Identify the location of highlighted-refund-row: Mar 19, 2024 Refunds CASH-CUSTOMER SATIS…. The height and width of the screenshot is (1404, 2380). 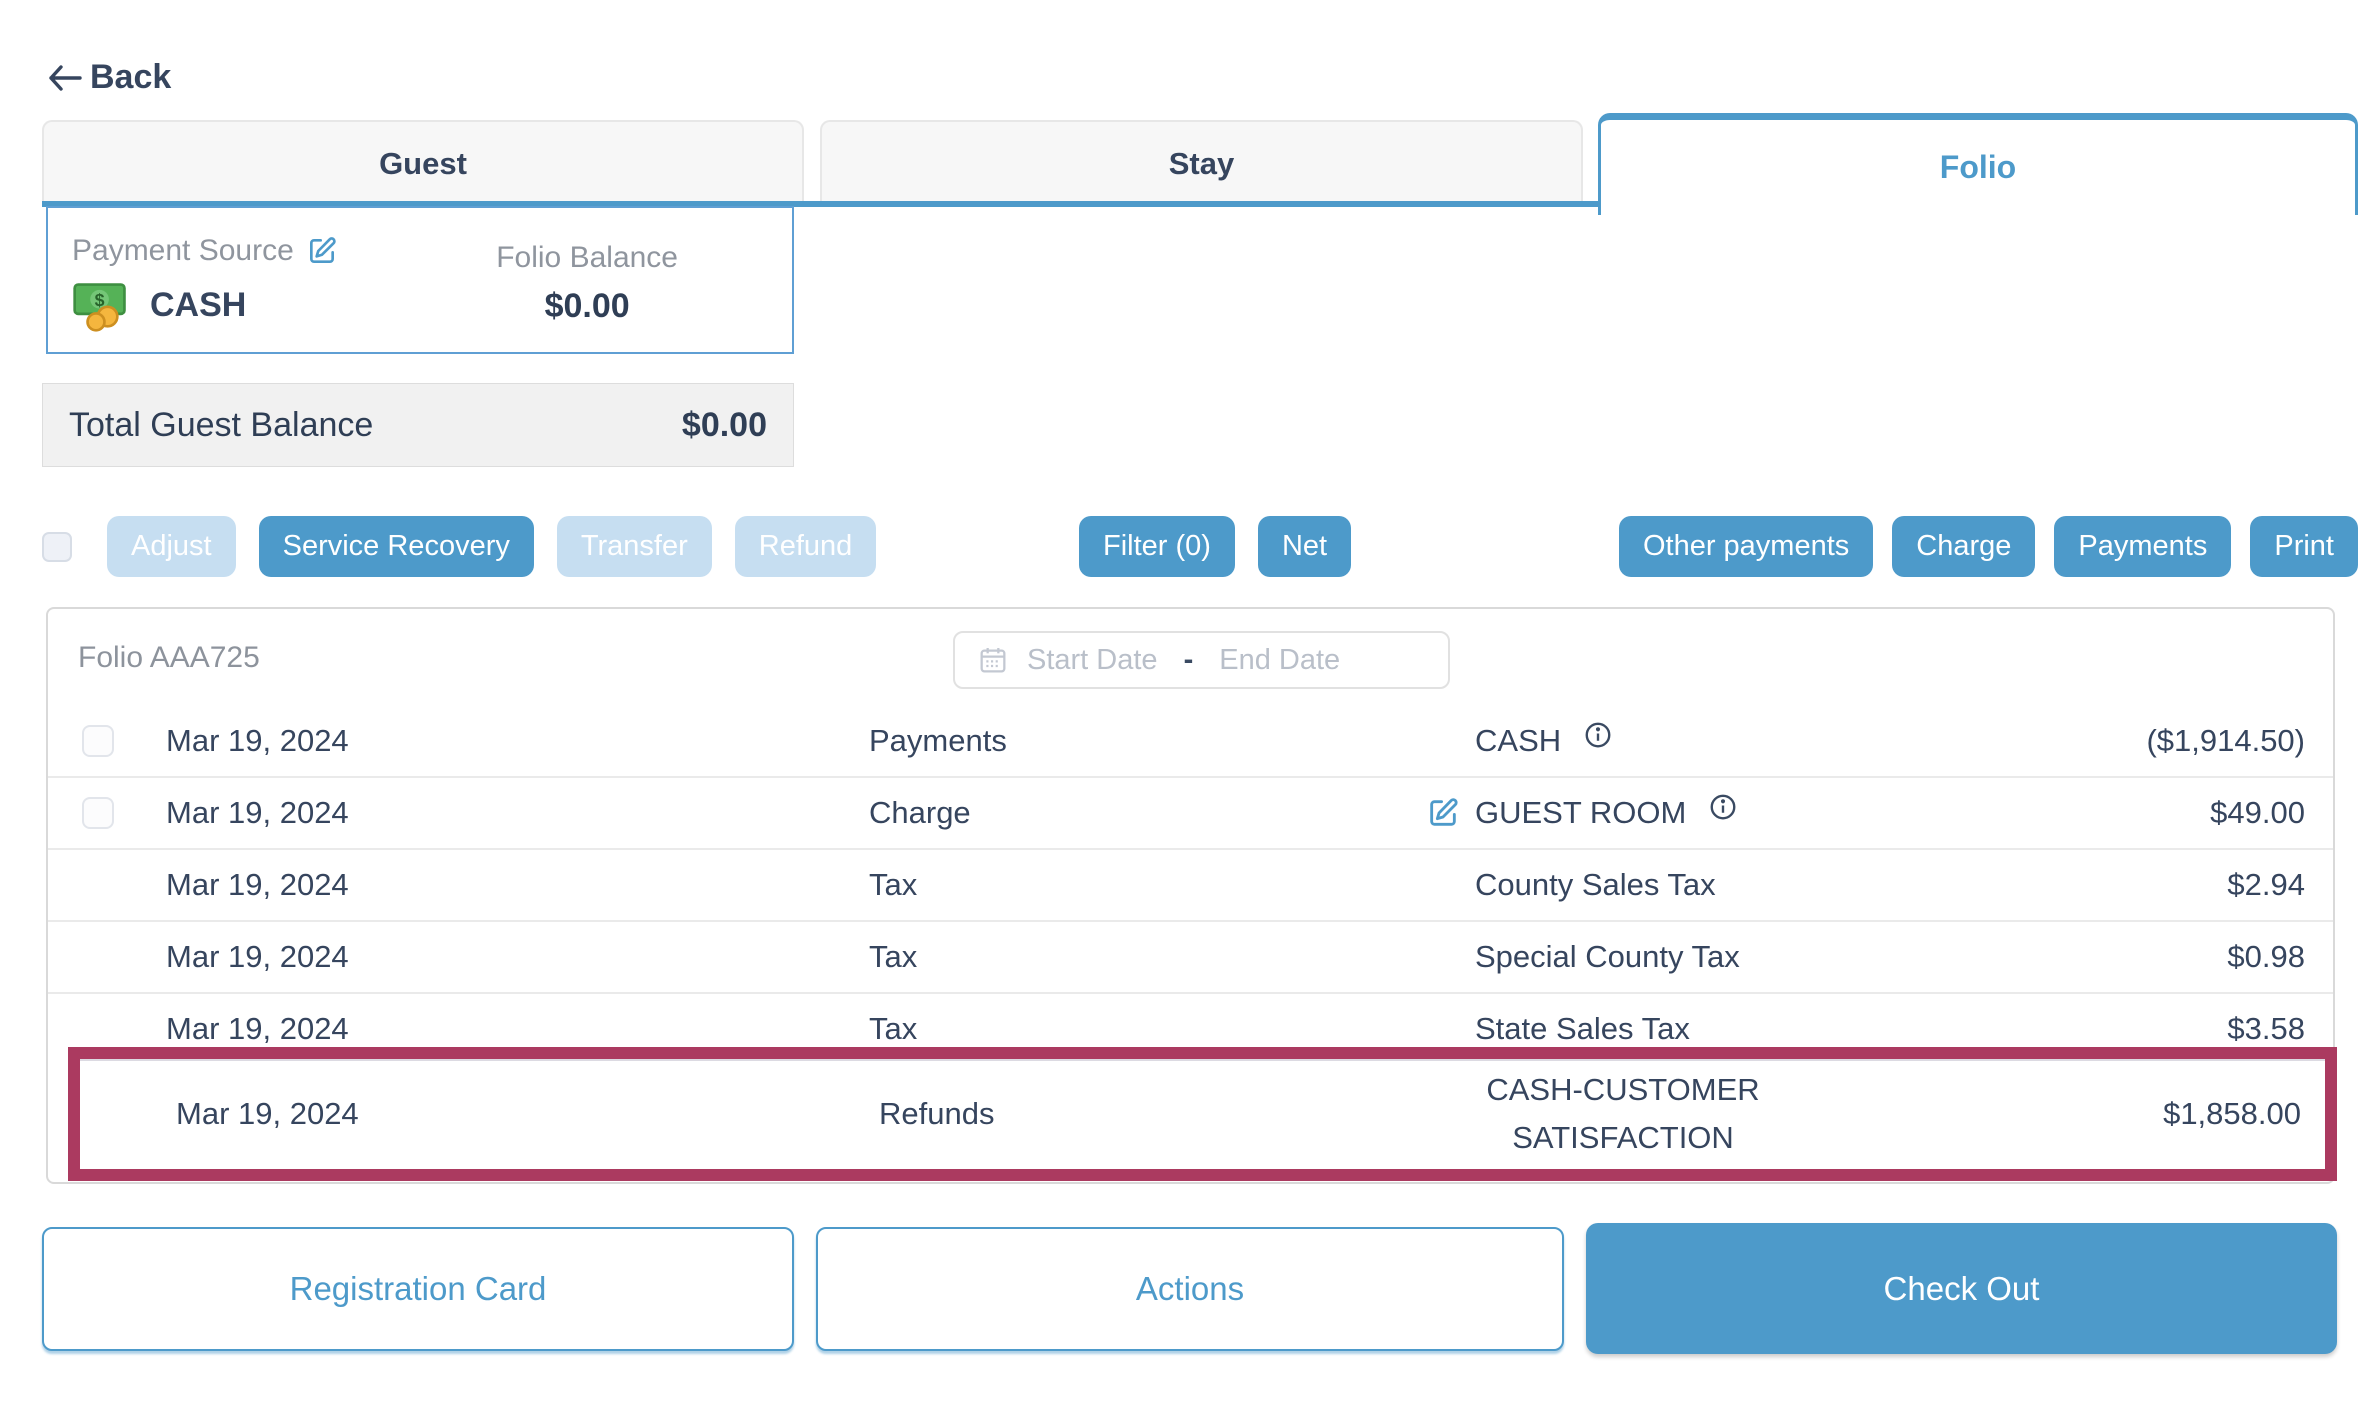
(1202, 1114).